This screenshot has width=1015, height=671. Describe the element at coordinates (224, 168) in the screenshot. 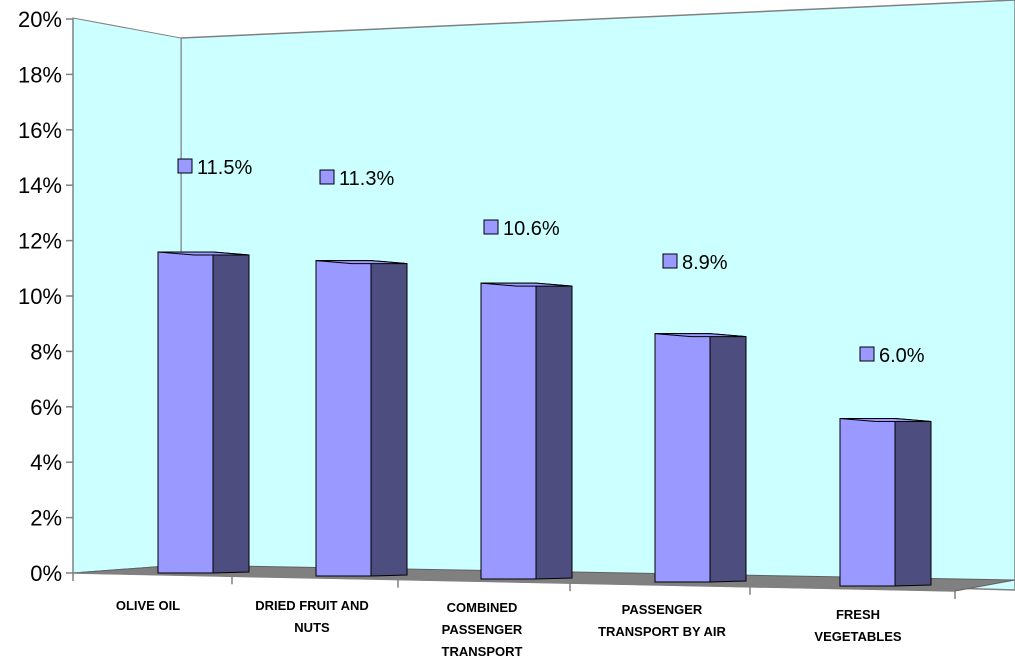

I see `data-label: 11.5%` at that location.